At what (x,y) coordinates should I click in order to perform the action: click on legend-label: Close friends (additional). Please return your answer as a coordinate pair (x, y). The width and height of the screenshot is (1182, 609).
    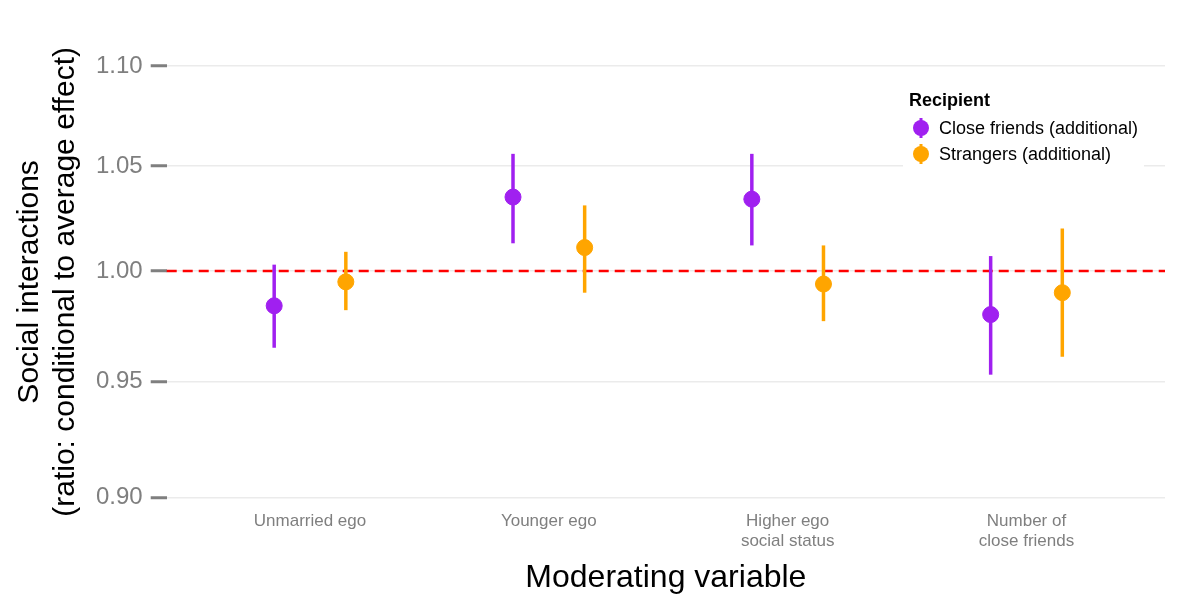
    Looking at the image, I should click on (1038, 128).